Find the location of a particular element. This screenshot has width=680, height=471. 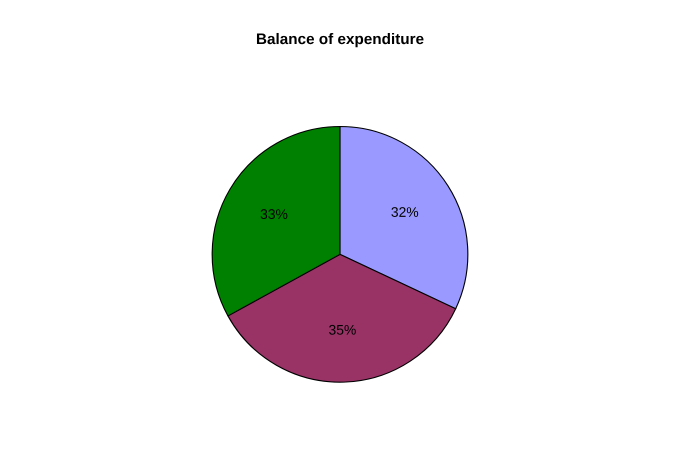

data-label: 35% is located at coordinates (342, 329).